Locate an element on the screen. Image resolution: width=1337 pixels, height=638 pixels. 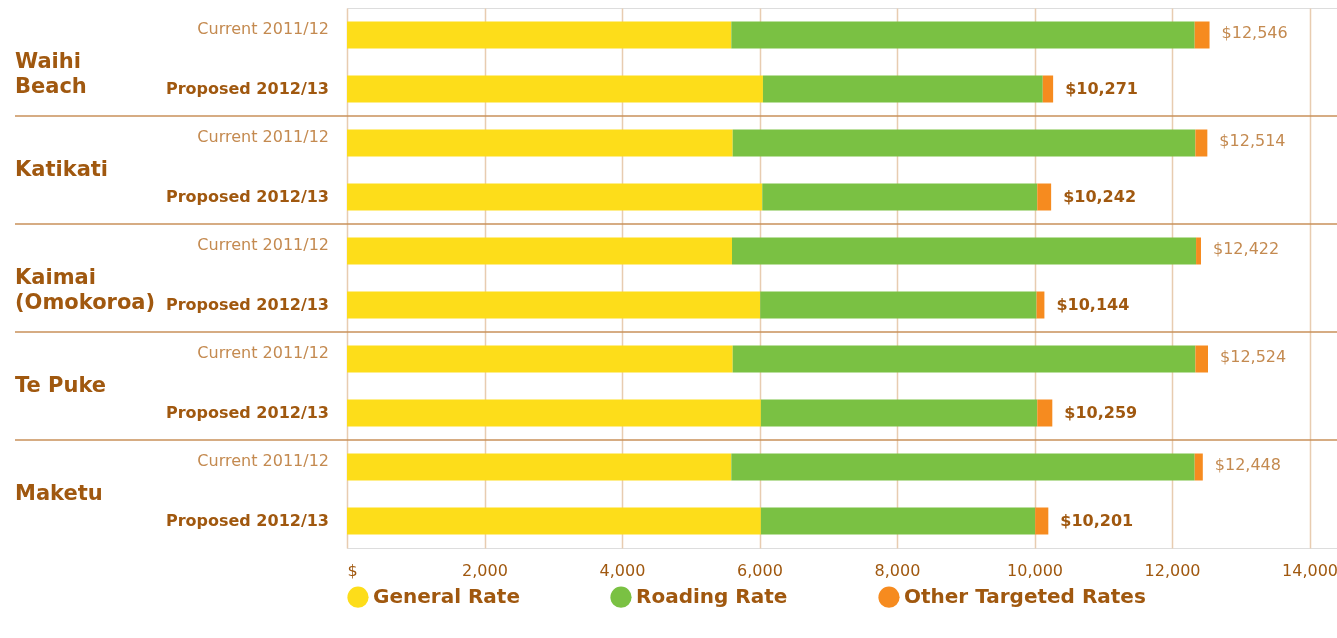
x-tick-label: 14,000 is located at coordinates (1309, 570).